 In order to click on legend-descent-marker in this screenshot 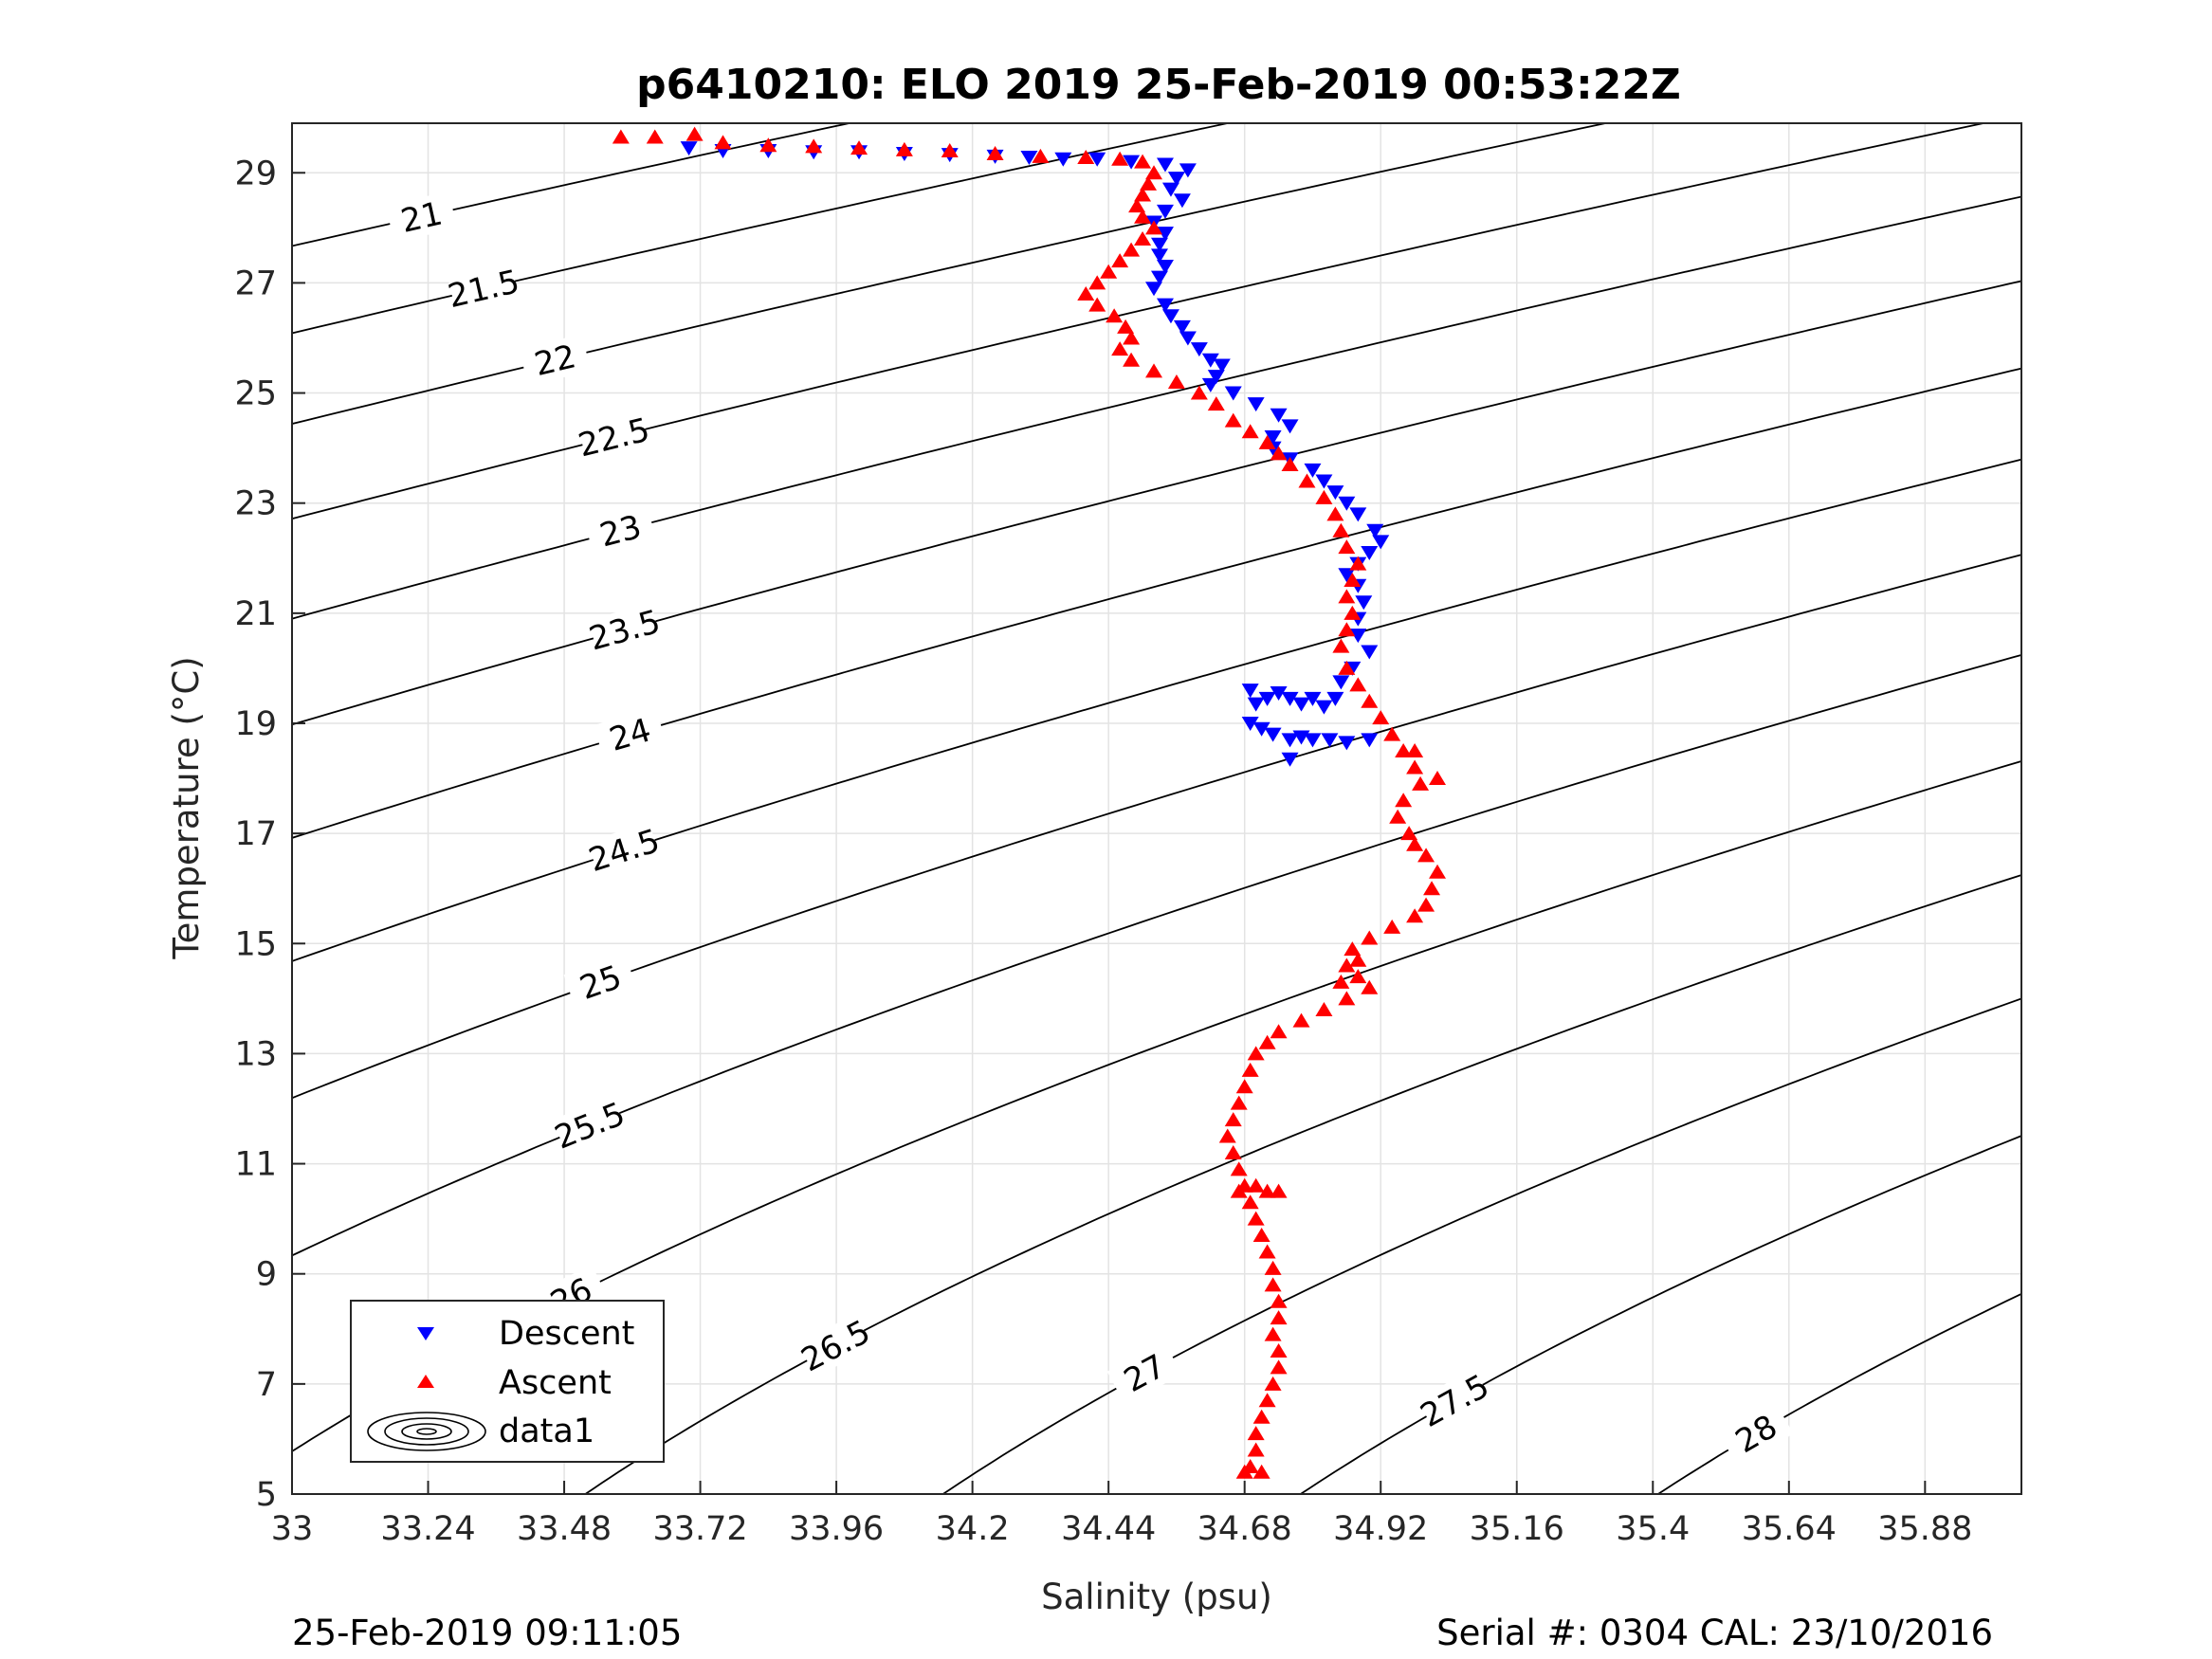, I will do `click(425, 1333)`.